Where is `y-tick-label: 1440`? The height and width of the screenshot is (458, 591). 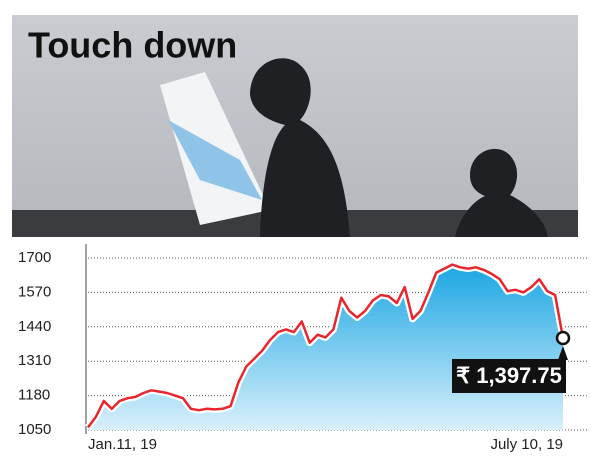
y-tick-label: 1440 is located at coordinates (34, 326).